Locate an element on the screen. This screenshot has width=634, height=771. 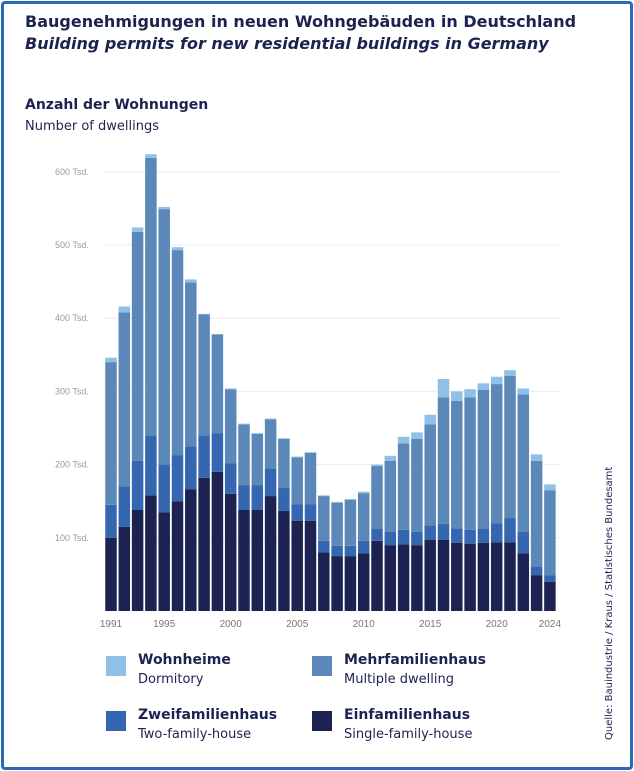
y-tick-label: 100 Tsd. is located at coordinates (72, 538).